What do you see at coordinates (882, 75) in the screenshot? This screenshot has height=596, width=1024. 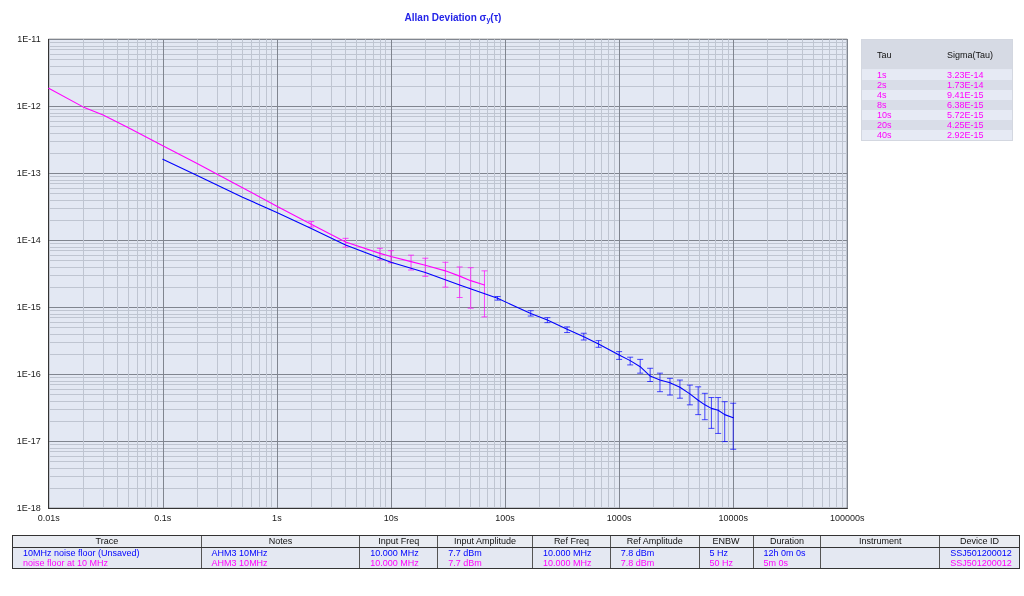 I see `category-label: 1s` at bounding box center [882, 75].